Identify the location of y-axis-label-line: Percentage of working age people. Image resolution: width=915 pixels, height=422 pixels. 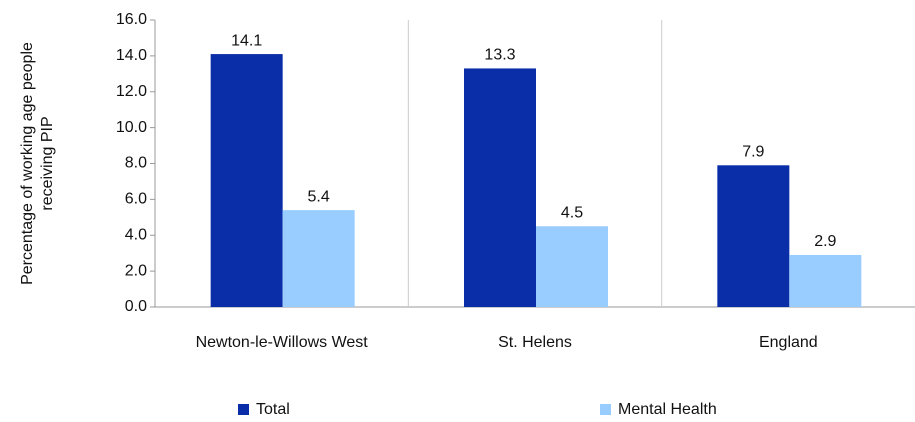
(27, 163).